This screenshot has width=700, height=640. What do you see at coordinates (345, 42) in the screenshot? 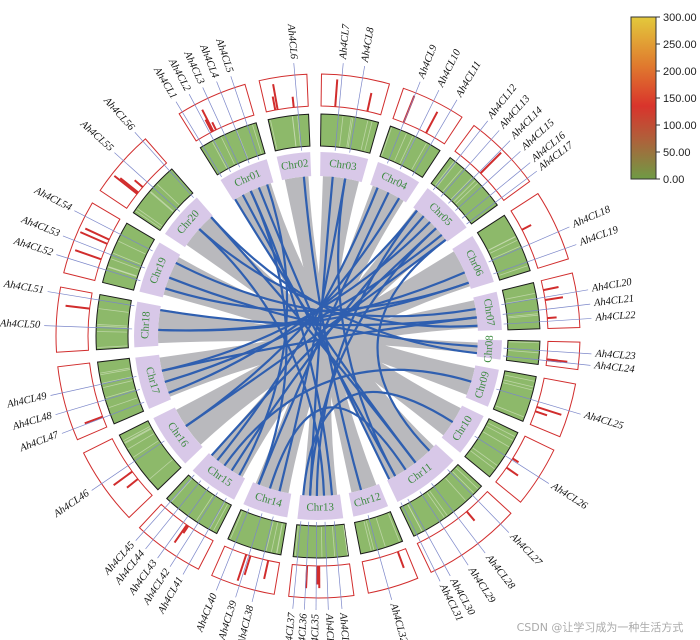
I see `gene-label: Ah4CL7` at bounding box center [345, 42].